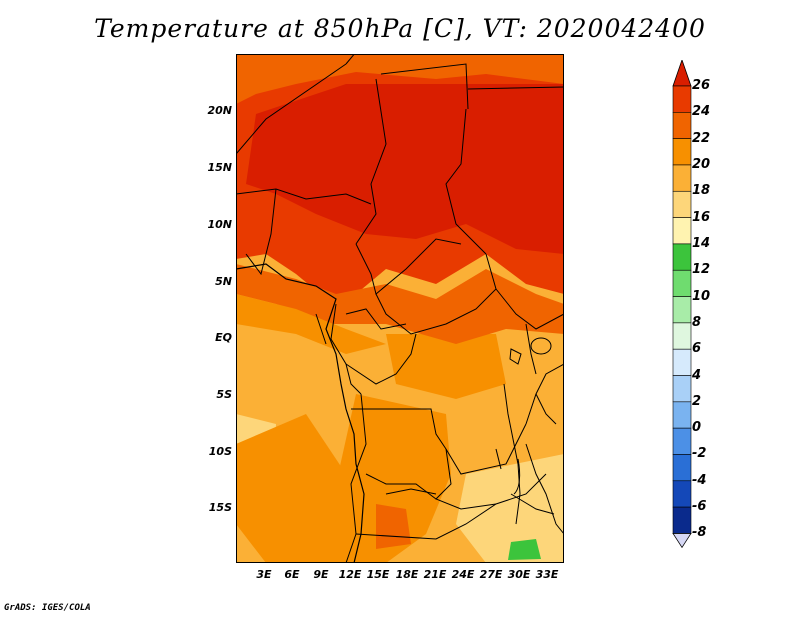 This screenshot has width=800, height=618. What do you see at coordinates (682, 541) in the screenshot?
I see `colorbar-bottom-arrow` at bounding box center [682, 541].